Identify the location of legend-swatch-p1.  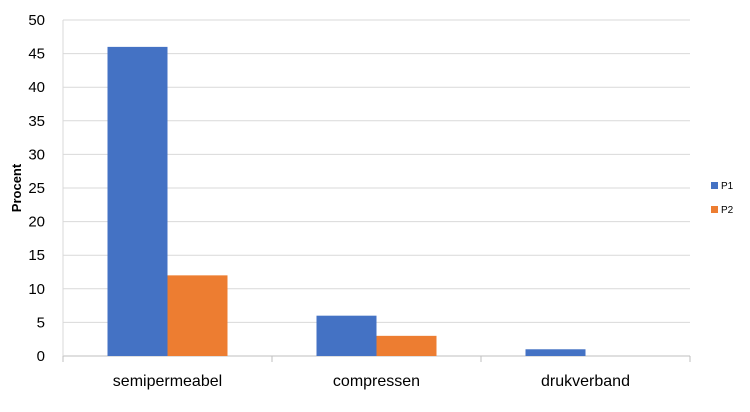
(714, 185).